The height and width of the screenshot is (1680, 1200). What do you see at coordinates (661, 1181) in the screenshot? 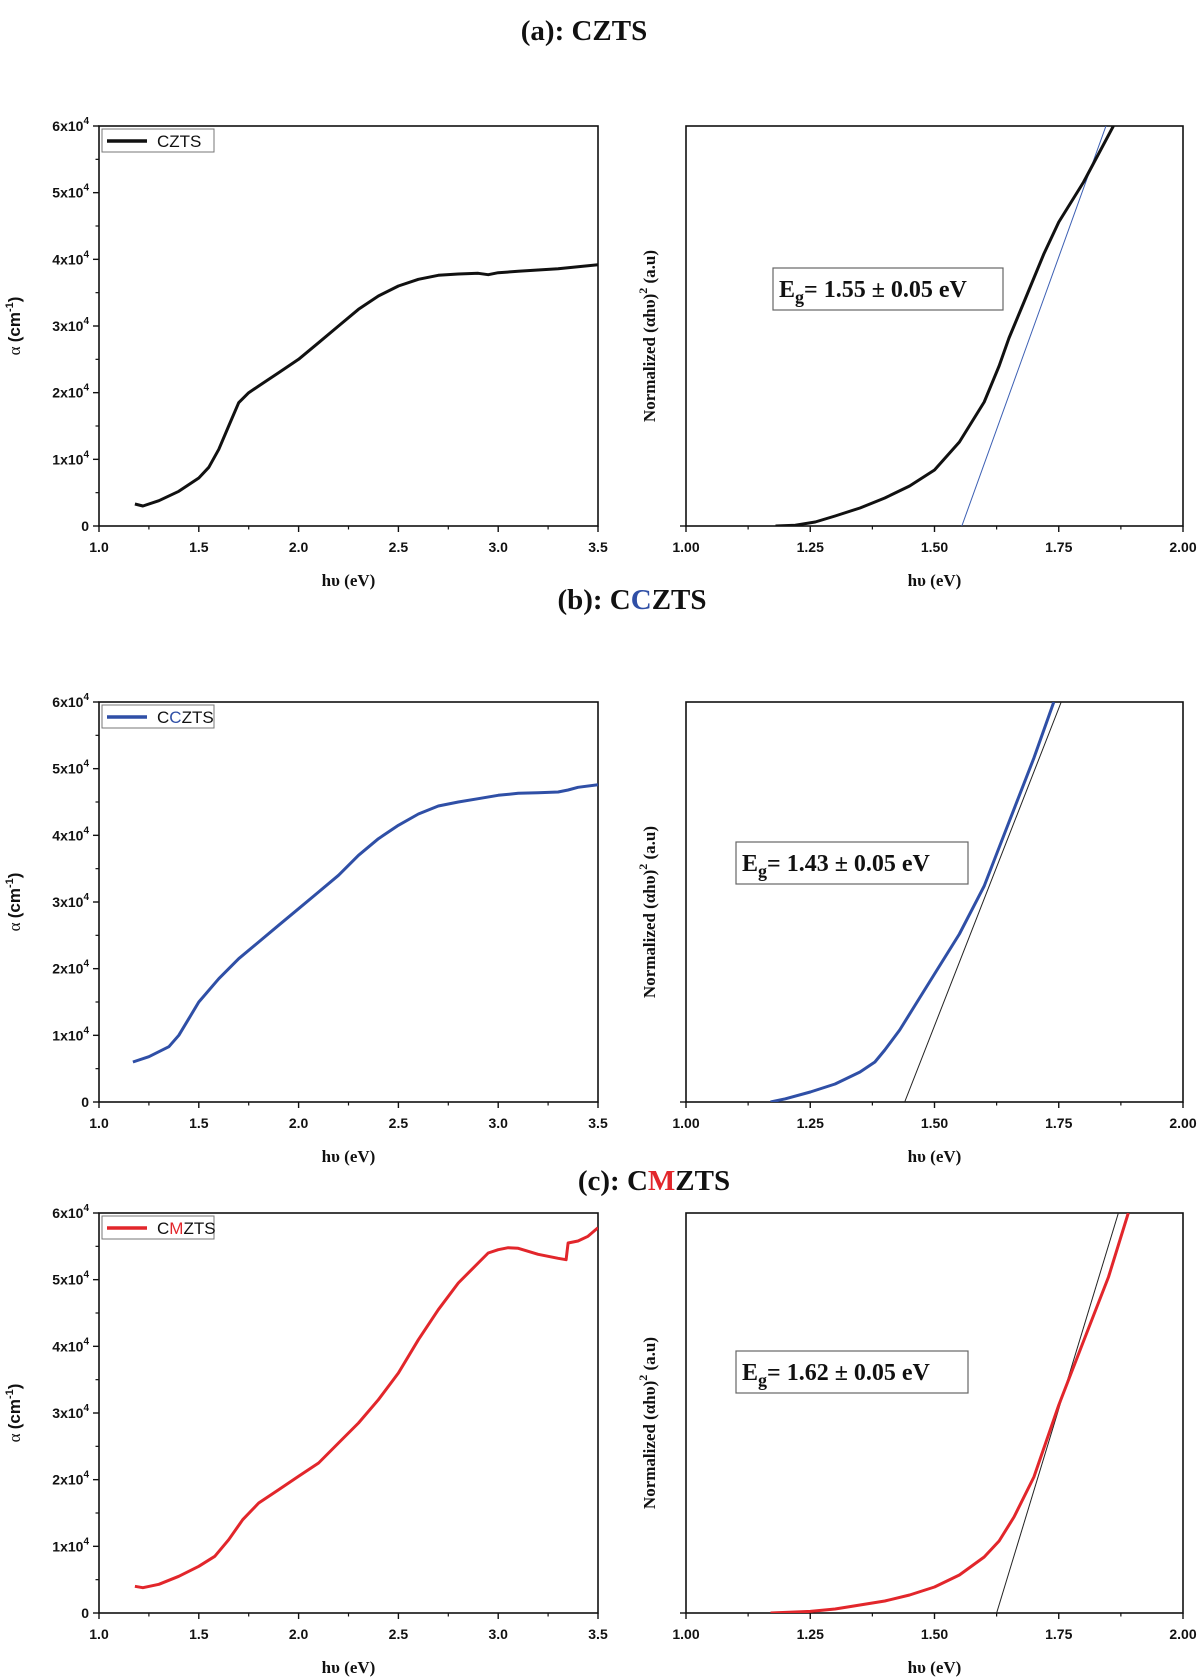
I see `title-highlight-c: M` at bounding box center [661, 1181].